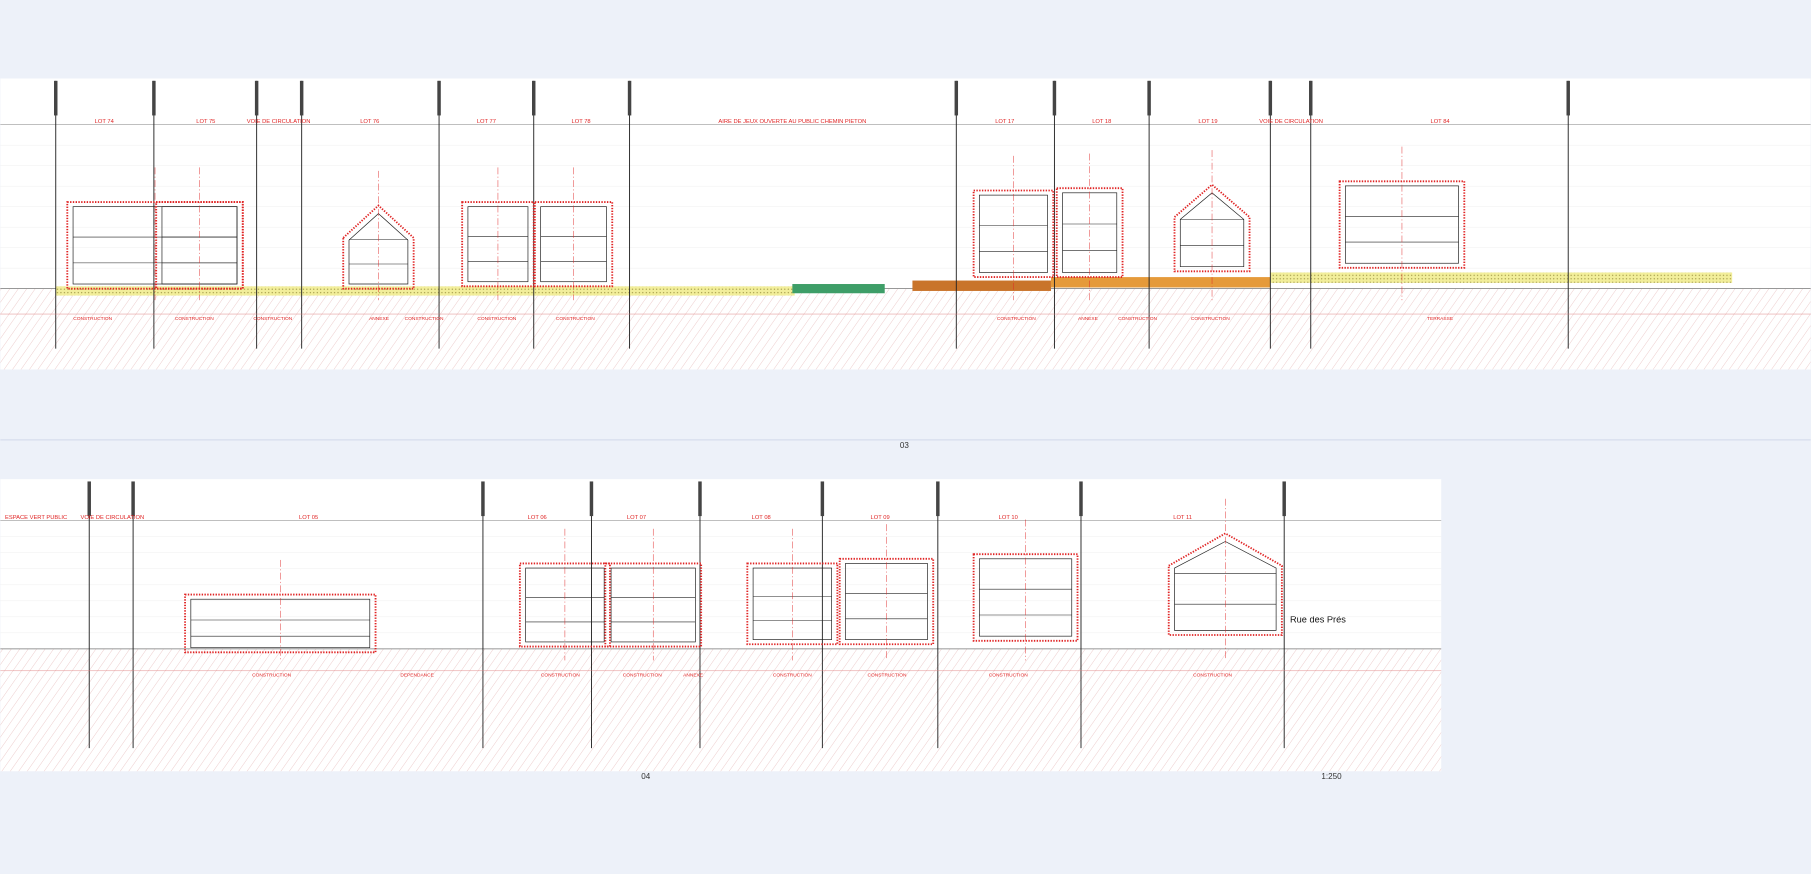  I want to click on lot-label: LOT 74, so click(105, 122).